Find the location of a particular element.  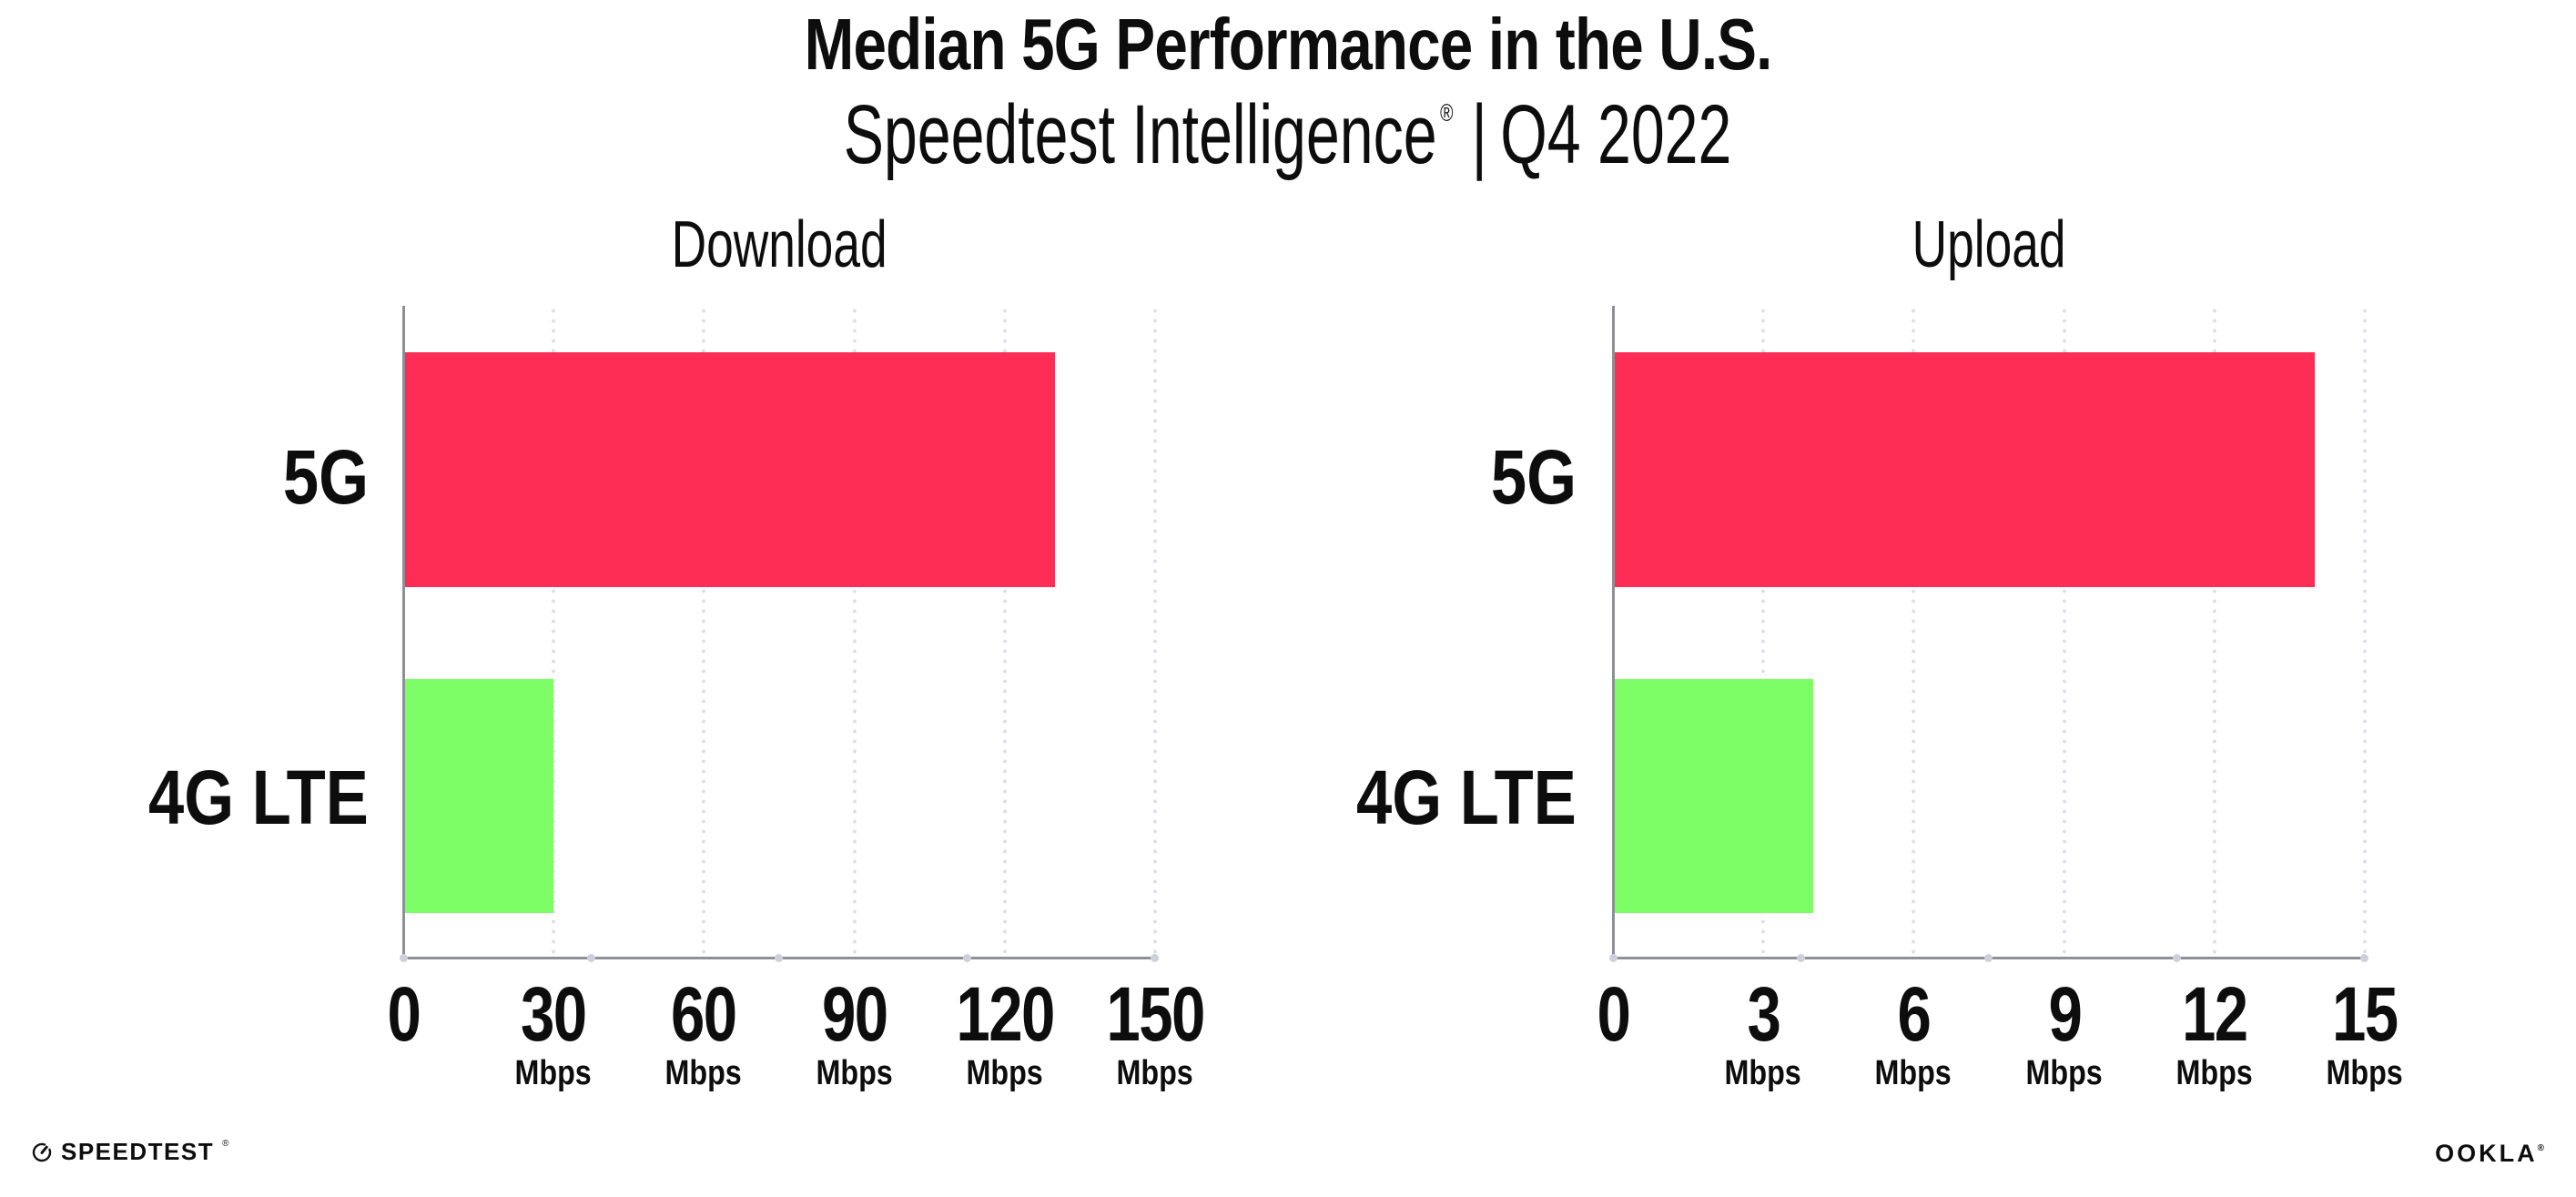

bar-4g-lte-download is located at coordinates (479, 796).